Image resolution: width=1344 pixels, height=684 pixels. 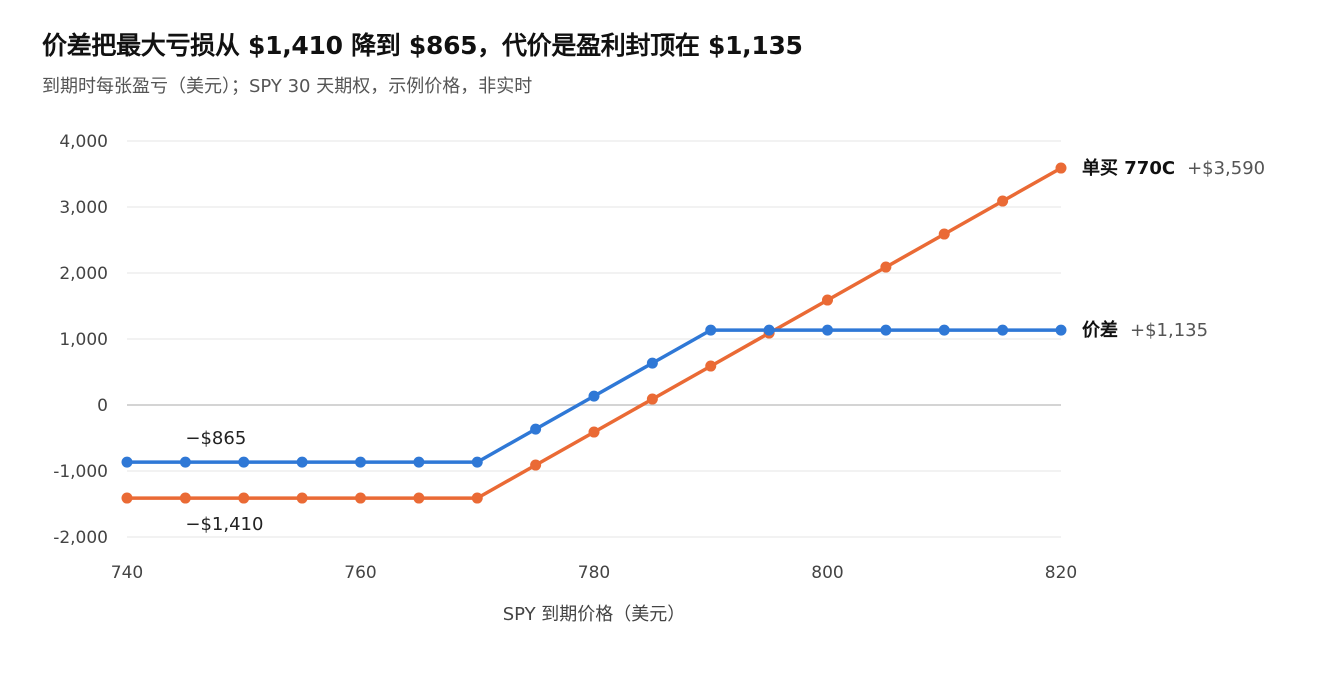 What do you see at coordinates (83, 208) in the screenshot?
I see `y-tick-label: 3,000` at bounding box center [83, 208].